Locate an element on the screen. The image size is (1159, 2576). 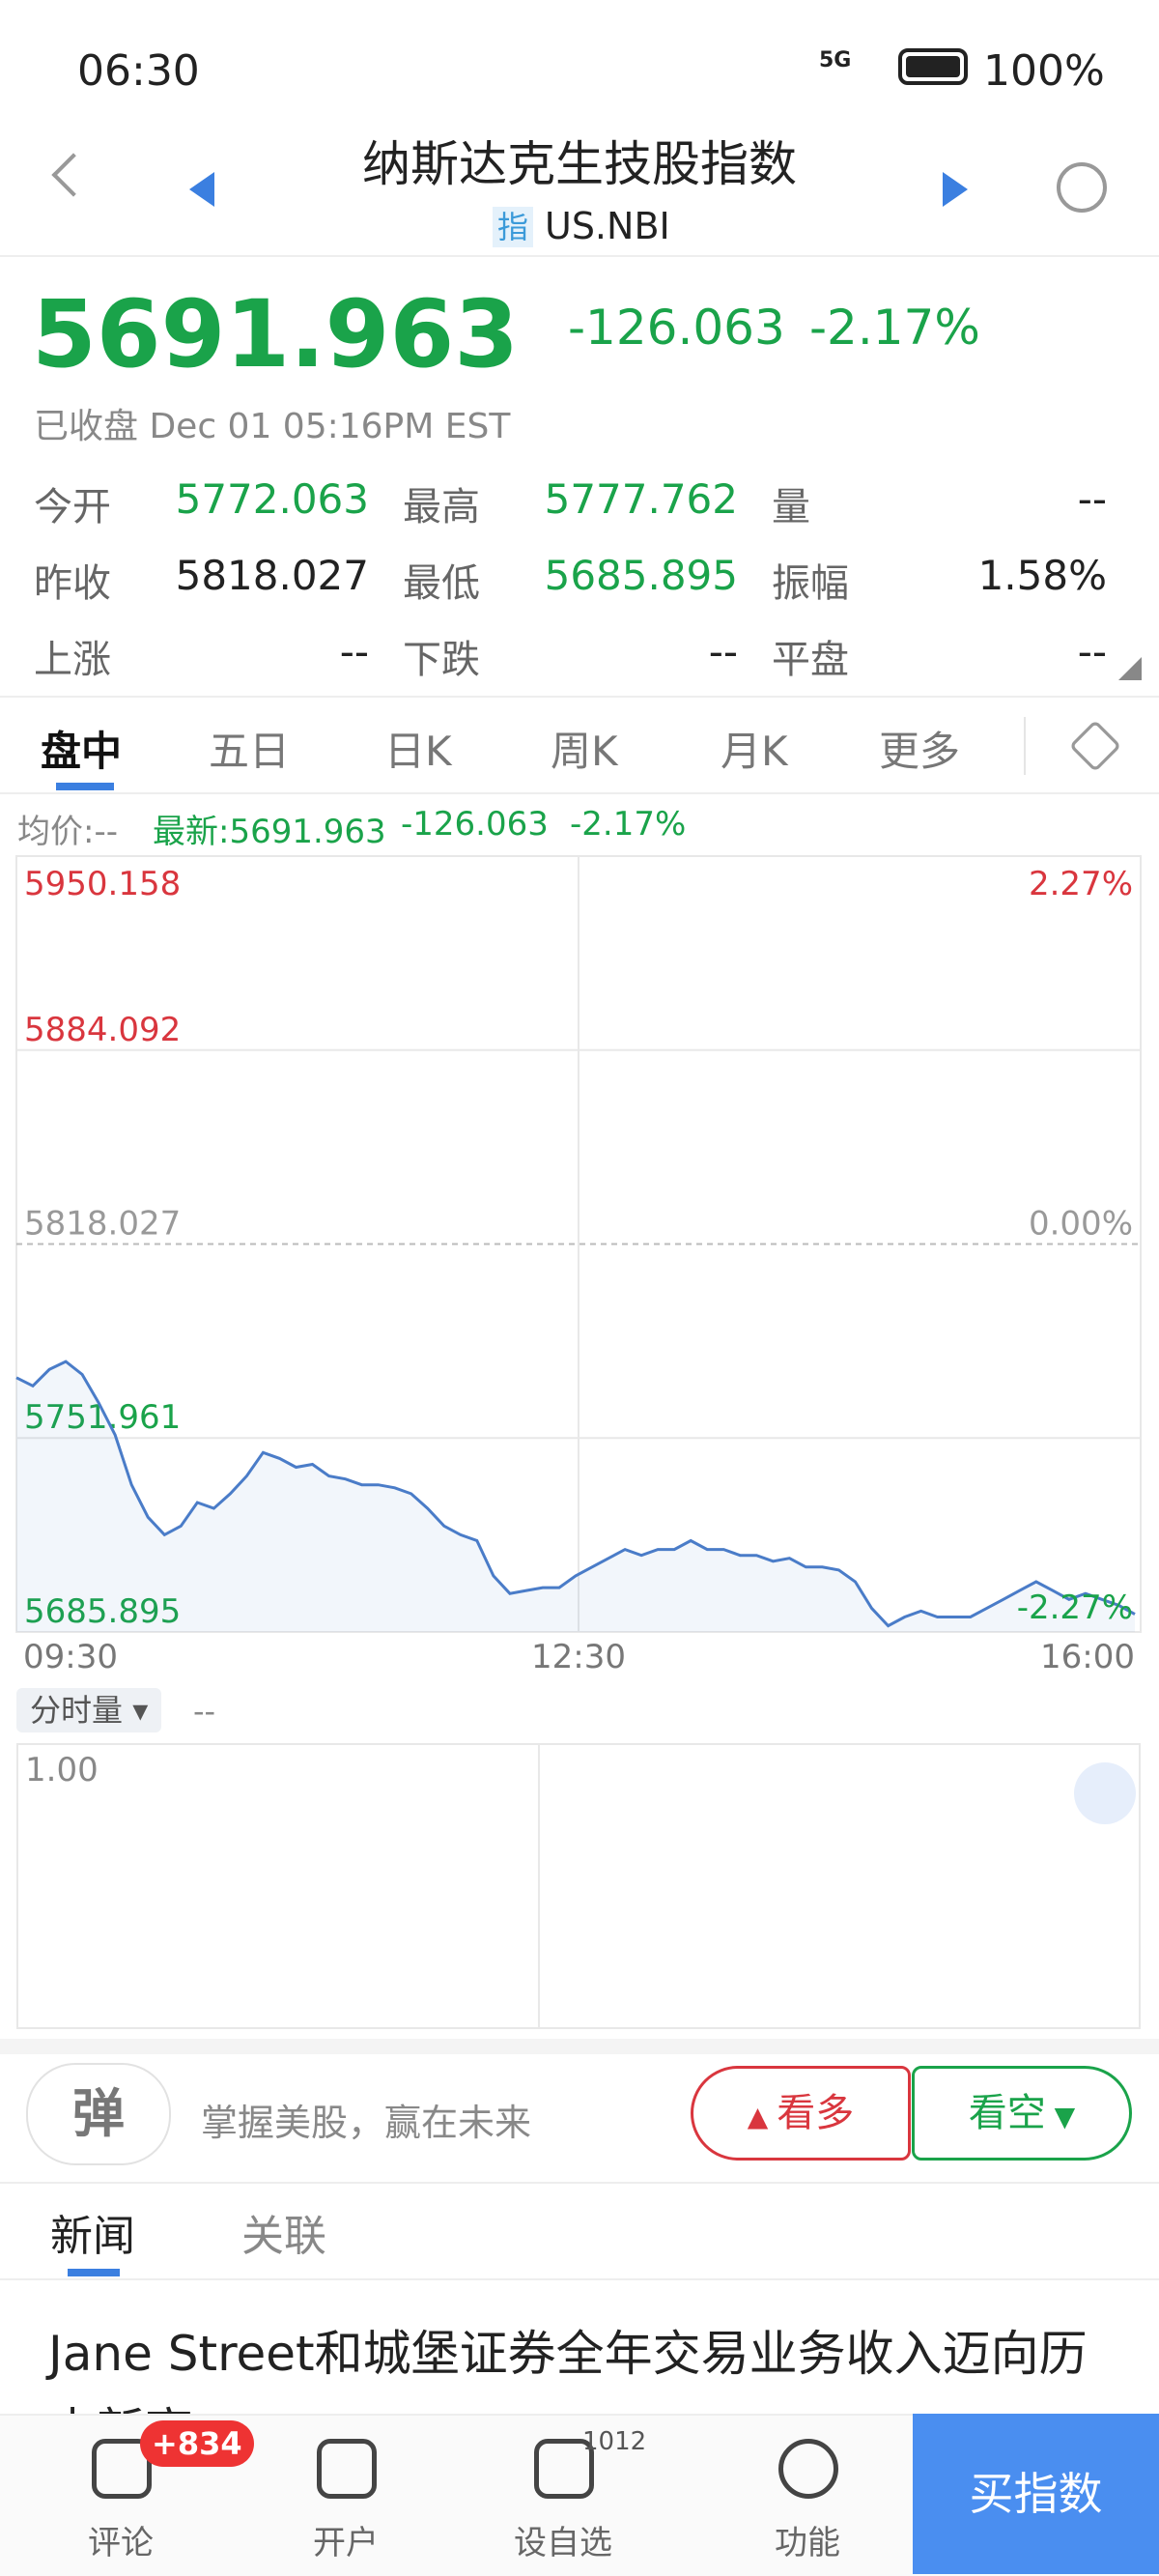
change: -126.063 is located at coordinates (676, 328).